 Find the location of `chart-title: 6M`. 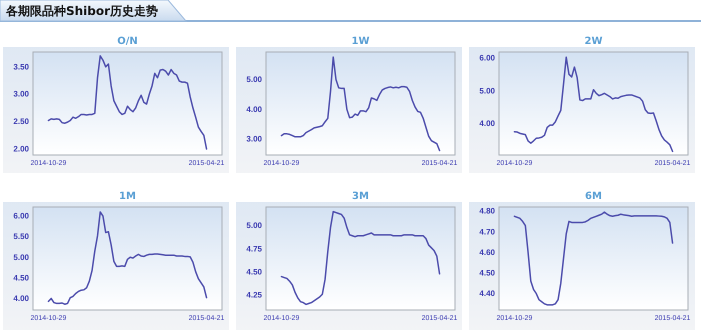

chart-title: 6M is located at coordinates (593, 196).